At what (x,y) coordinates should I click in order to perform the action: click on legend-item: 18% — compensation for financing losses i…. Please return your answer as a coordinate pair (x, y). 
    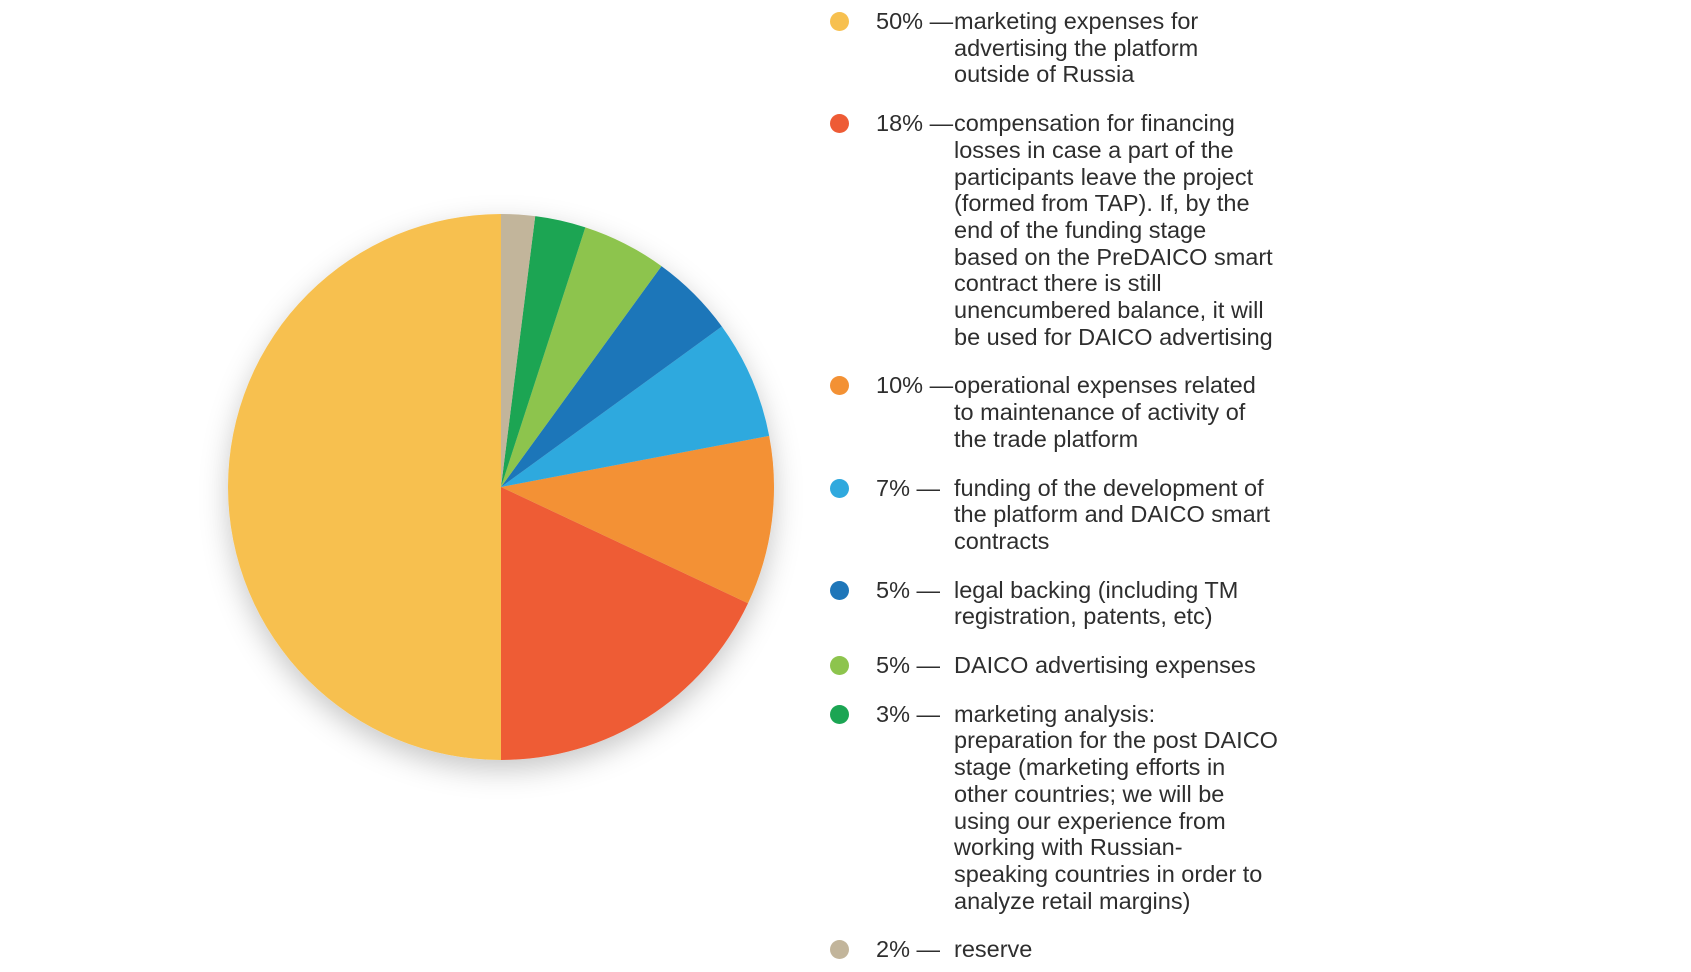
    Looking at the image, I should click on (1066, 230).